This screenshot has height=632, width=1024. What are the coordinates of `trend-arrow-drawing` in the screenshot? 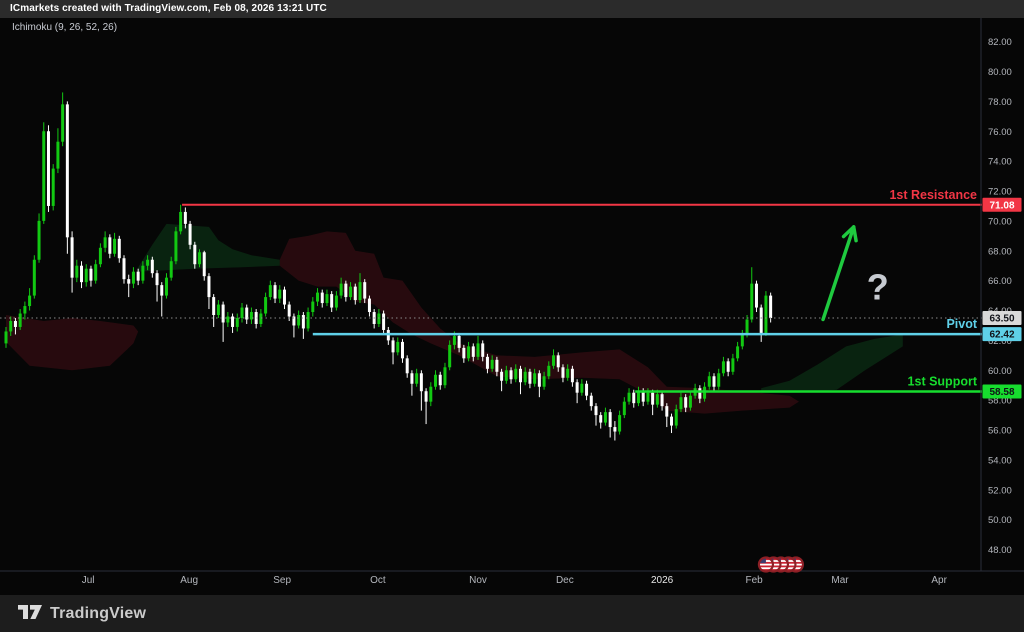 It's located at (839, 273).